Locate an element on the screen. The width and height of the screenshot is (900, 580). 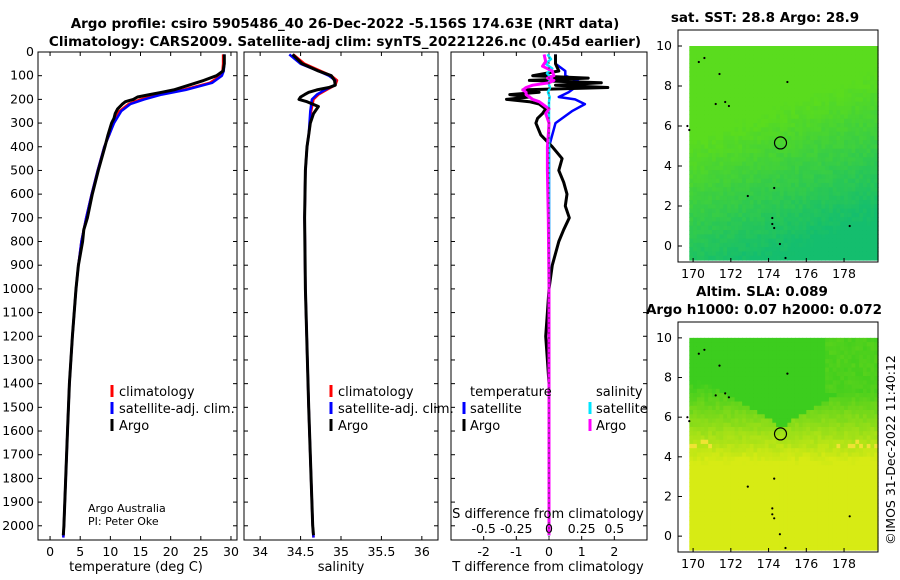
y-tick-label: 1600 is located at coordinates (18, 430).